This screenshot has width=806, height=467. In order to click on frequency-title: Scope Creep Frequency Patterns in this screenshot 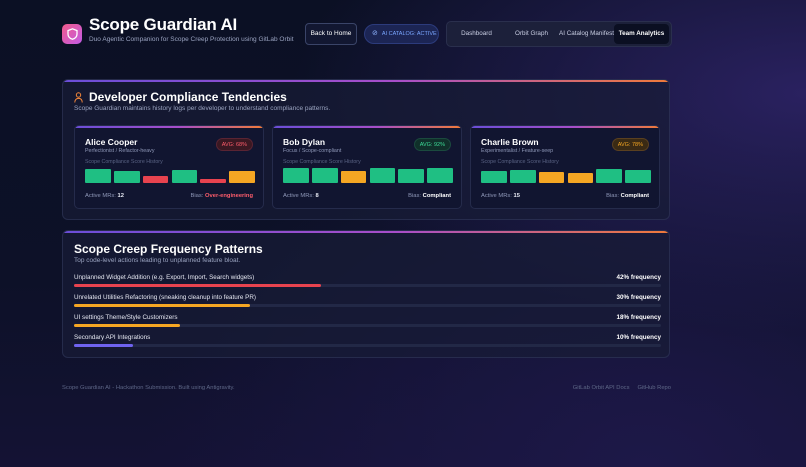, I will do `click(168, 249)`.